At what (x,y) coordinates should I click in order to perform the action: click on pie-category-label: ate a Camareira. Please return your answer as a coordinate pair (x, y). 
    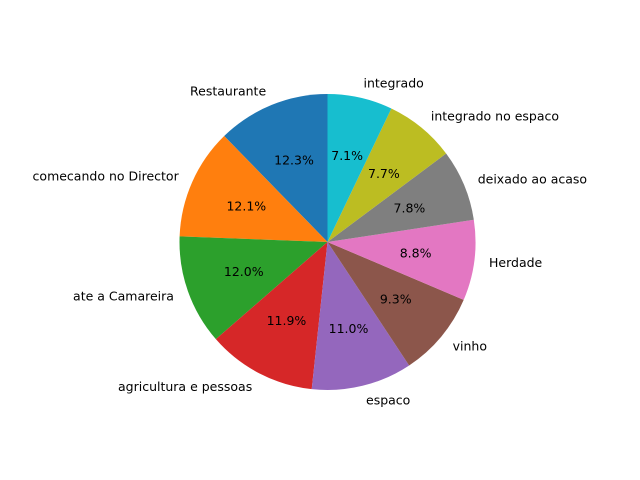
    Looking at the image, I should click on (123, 296).